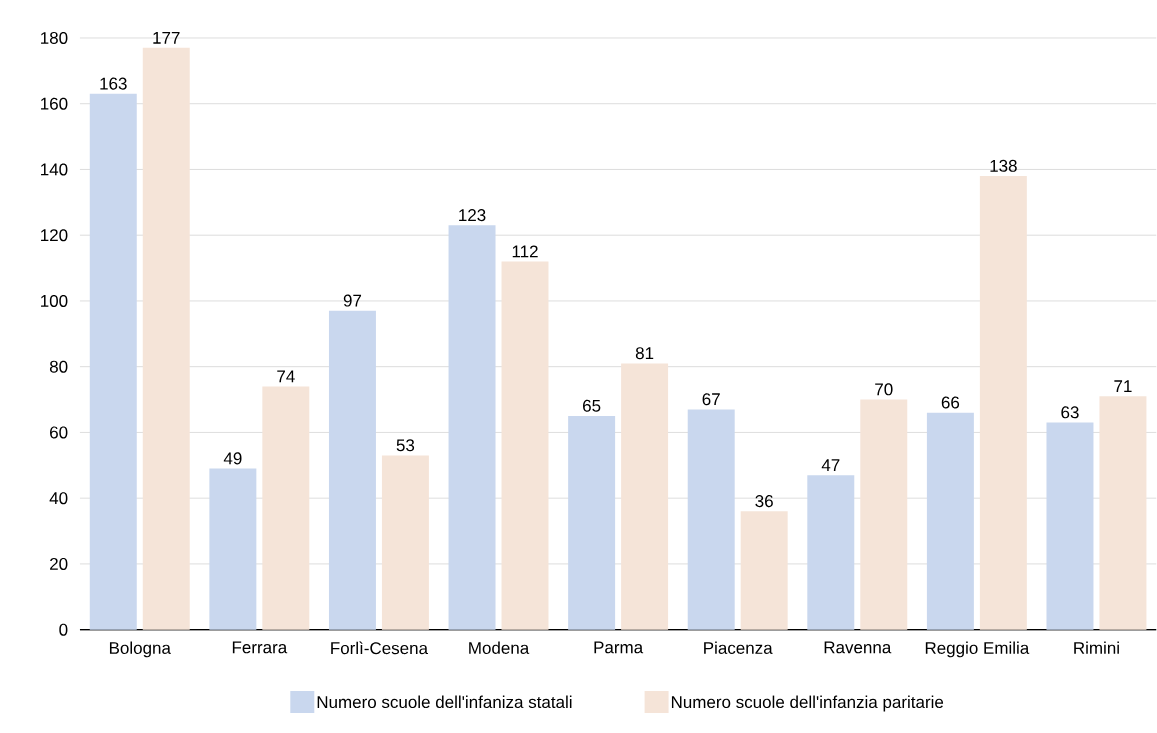 The width and height of the screenshot is (1157, 733). What do you see at coordinates (54, 38) in the screenshot?
I see `y-tick-label: 180` at bounding box center [54, 38].